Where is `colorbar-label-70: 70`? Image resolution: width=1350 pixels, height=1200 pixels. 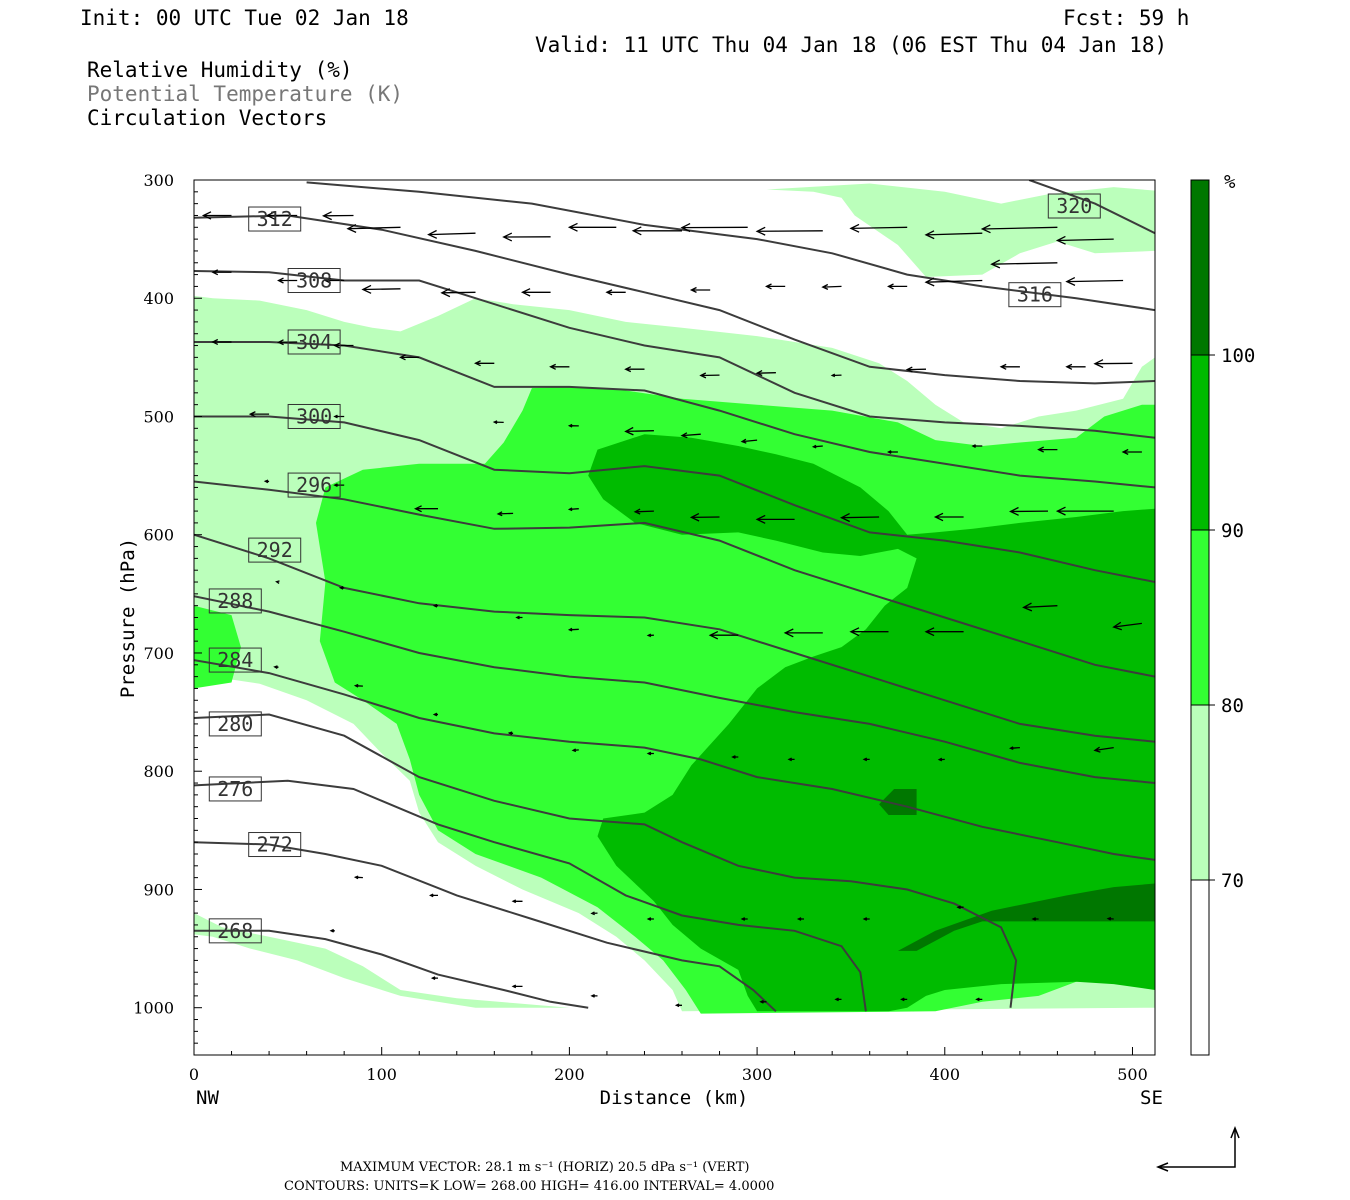
colorbar-label-70: 70 is located at coordinates (1232, 881).